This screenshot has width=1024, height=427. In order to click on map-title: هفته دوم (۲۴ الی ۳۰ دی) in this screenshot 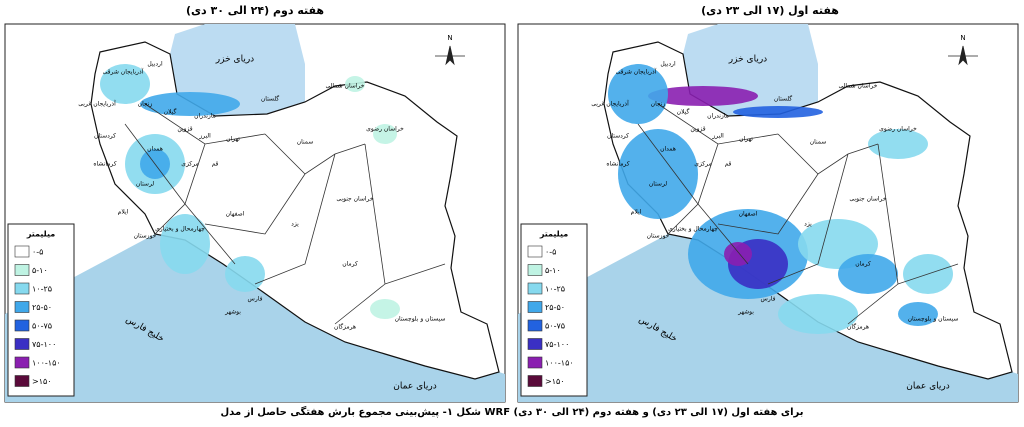, I will do `click(255, 10)`.